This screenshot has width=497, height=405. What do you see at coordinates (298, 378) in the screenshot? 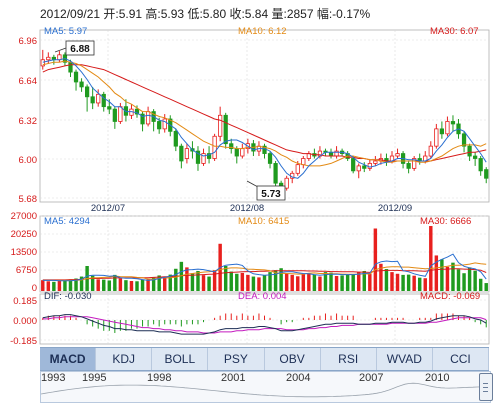
I see `nav-year-2004: 2004` at bounding box center [298, 378].